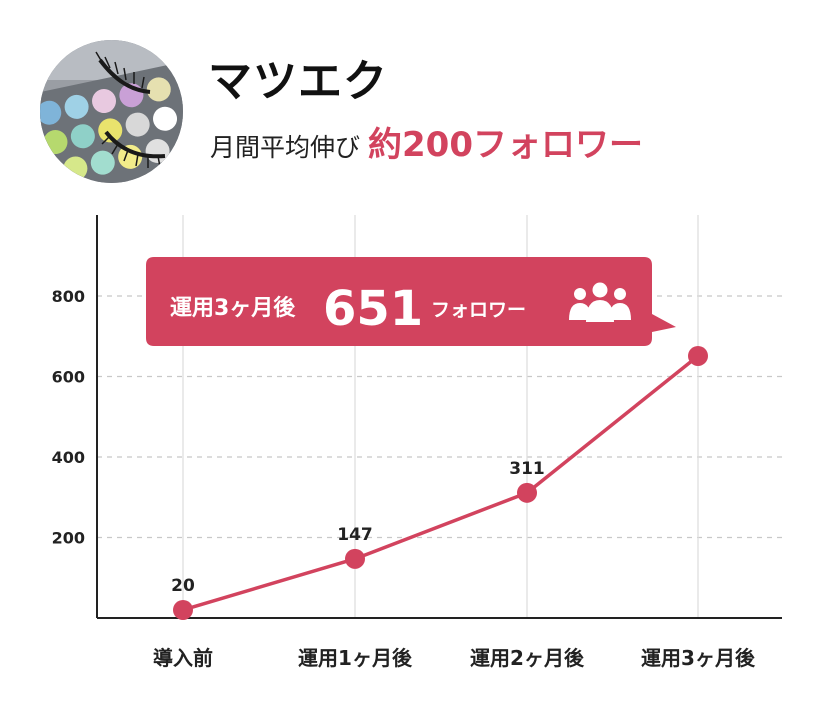 The image size is (826, 708). I want to click on callout-number: 651, so click(373, 309).